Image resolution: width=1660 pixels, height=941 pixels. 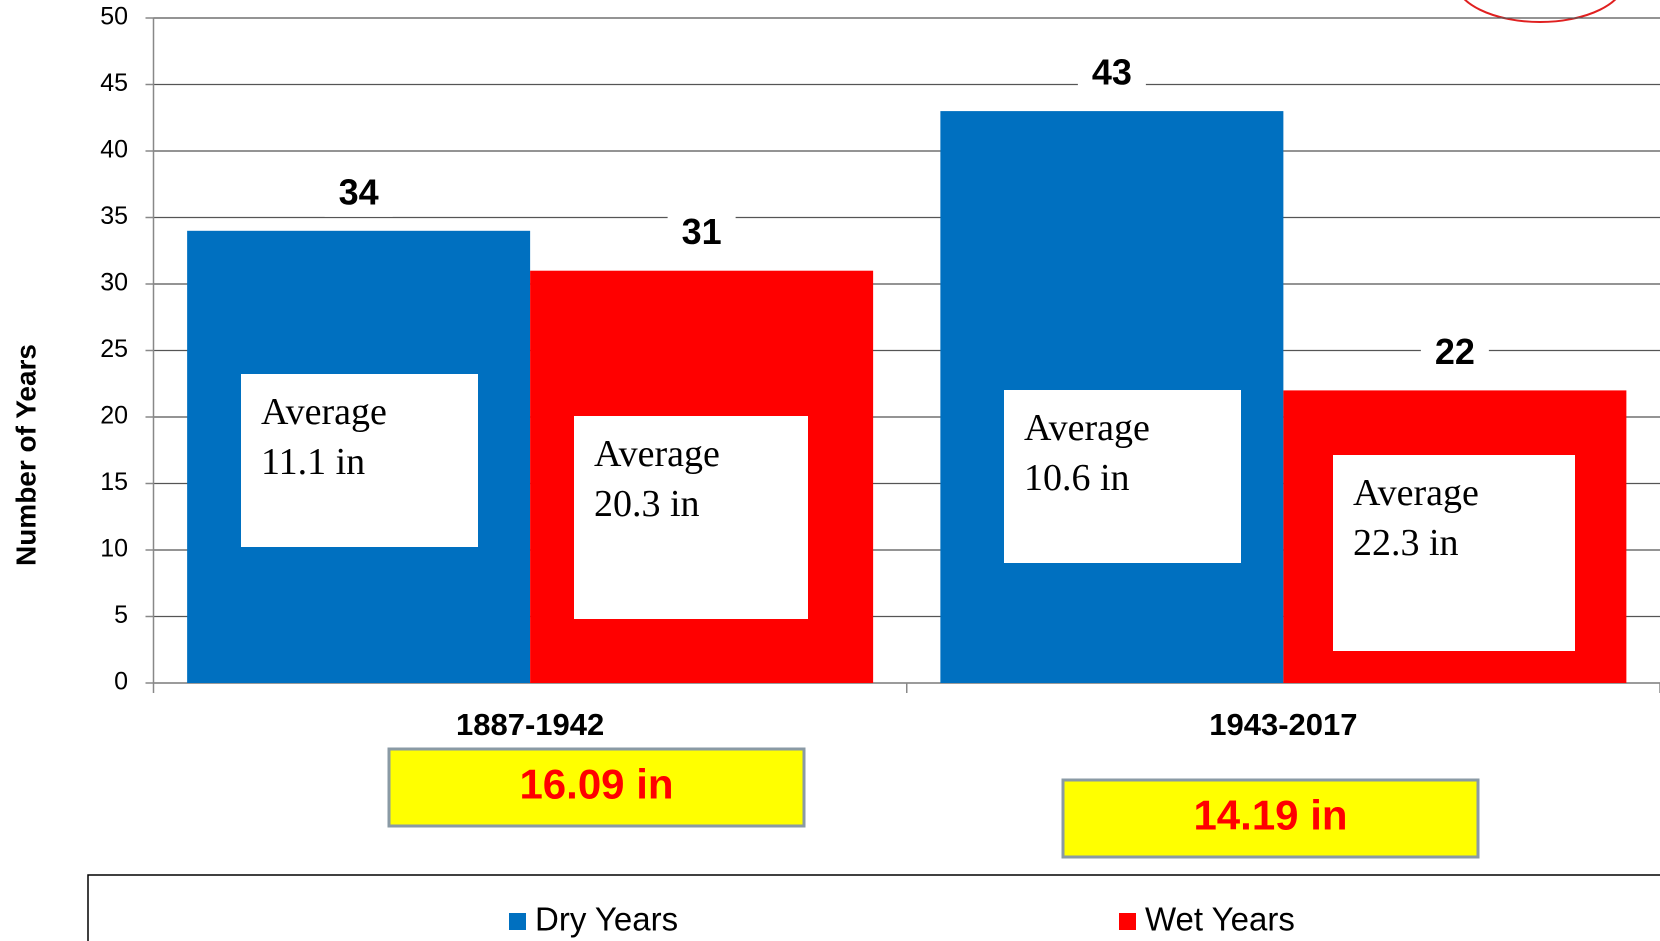 I want to click on legend-label: Dry Years, so click(x=606, y=919).